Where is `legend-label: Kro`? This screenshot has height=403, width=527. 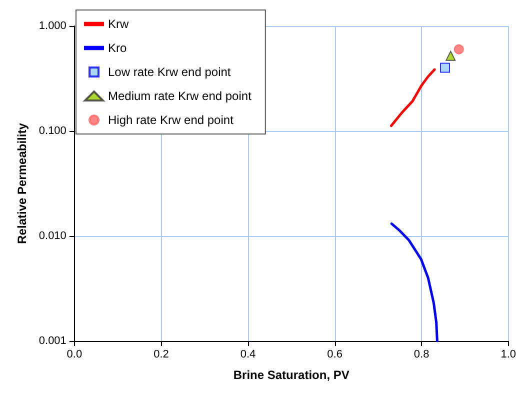
legend-label: Kro is located at coordinates (117, 48).